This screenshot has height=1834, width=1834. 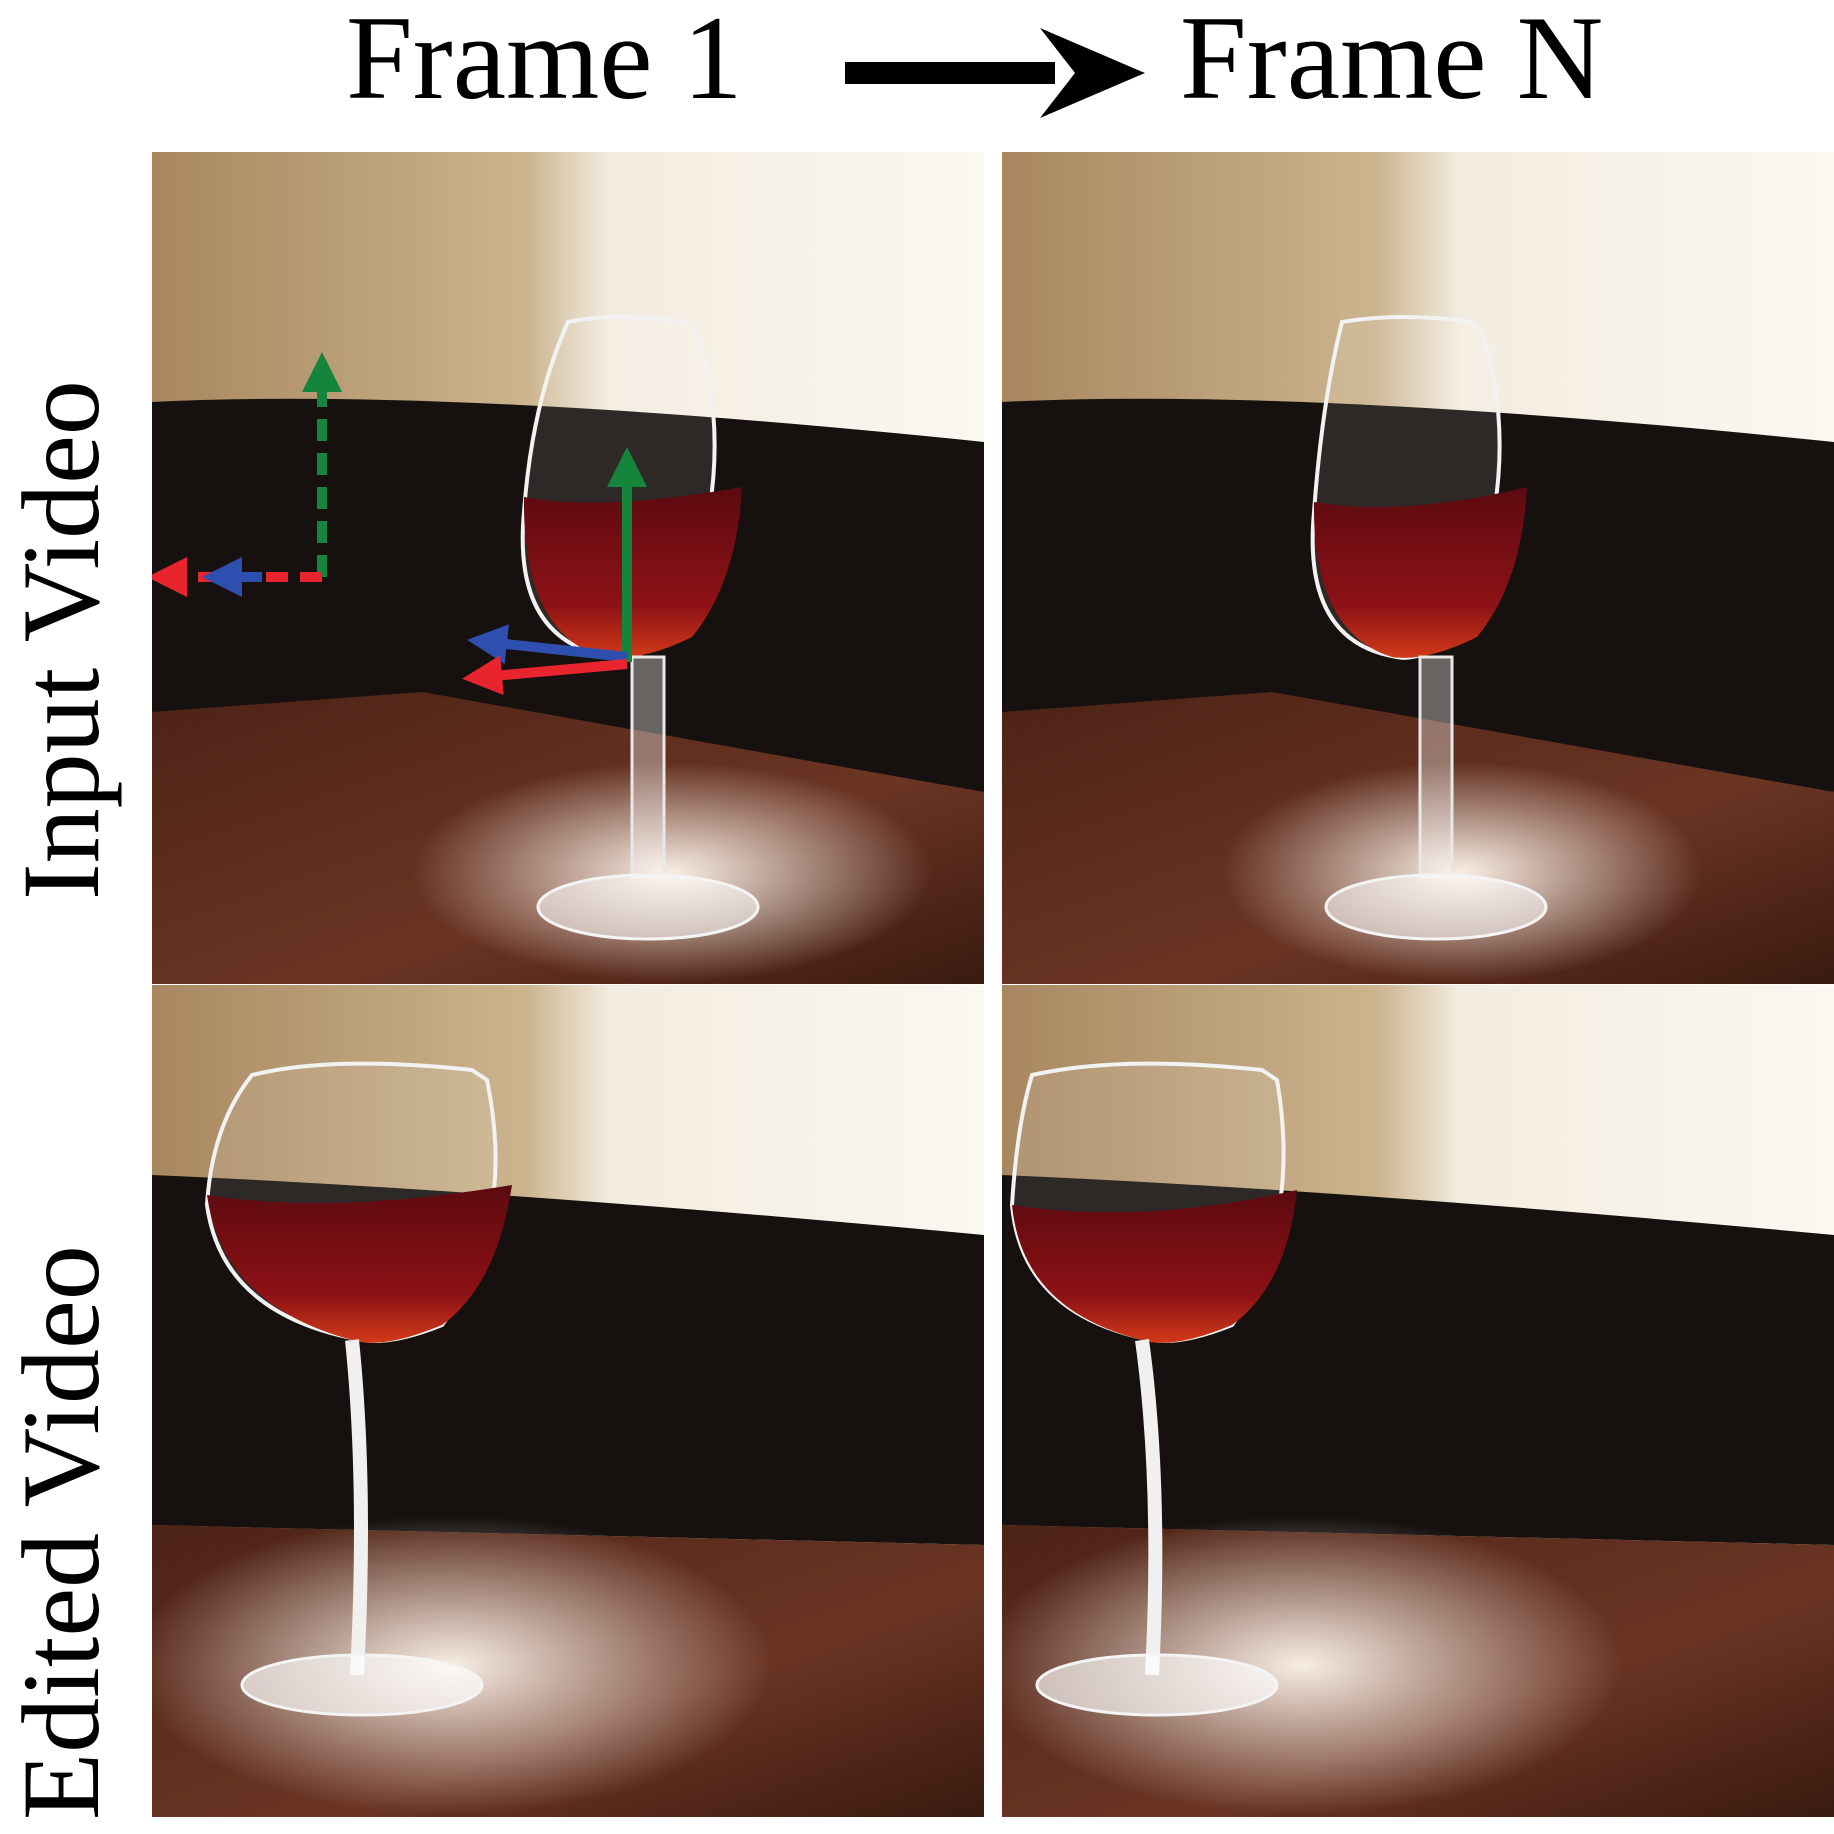 I want to click on right-arrow-icon, so click(x=995, y=73).